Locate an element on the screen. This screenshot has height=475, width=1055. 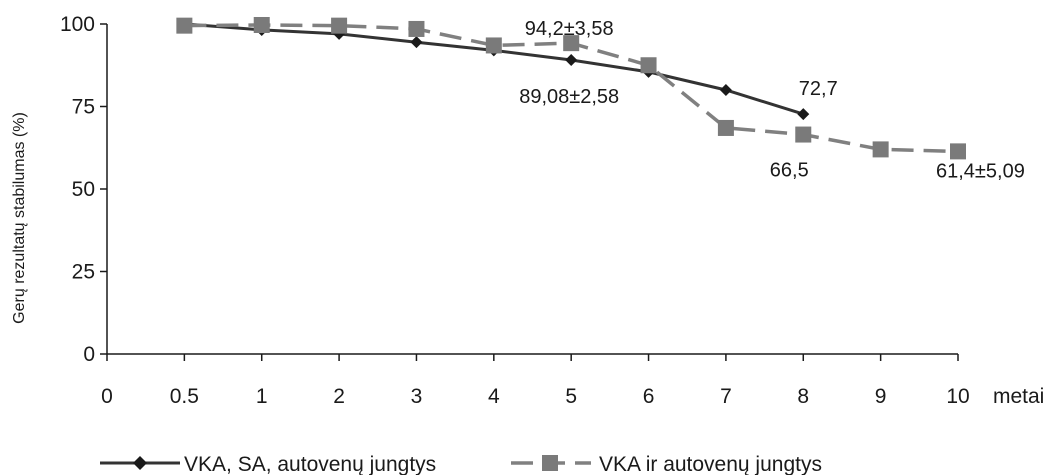
y-tick-label: 100 is located at coordinates (77, 24).